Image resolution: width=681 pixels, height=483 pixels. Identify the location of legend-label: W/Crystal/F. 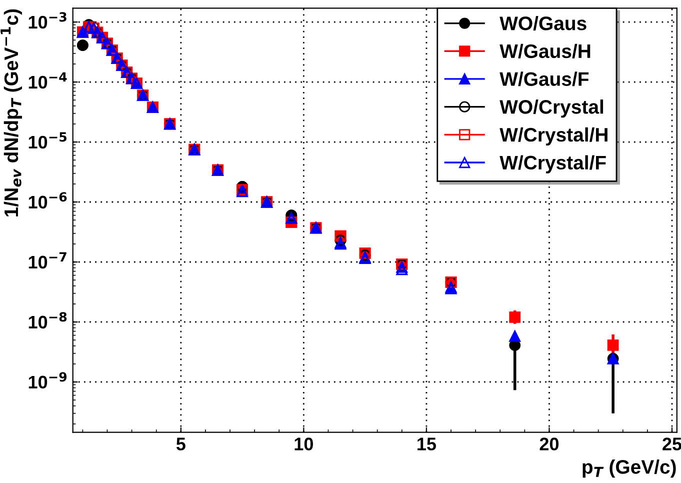
(553, 164).